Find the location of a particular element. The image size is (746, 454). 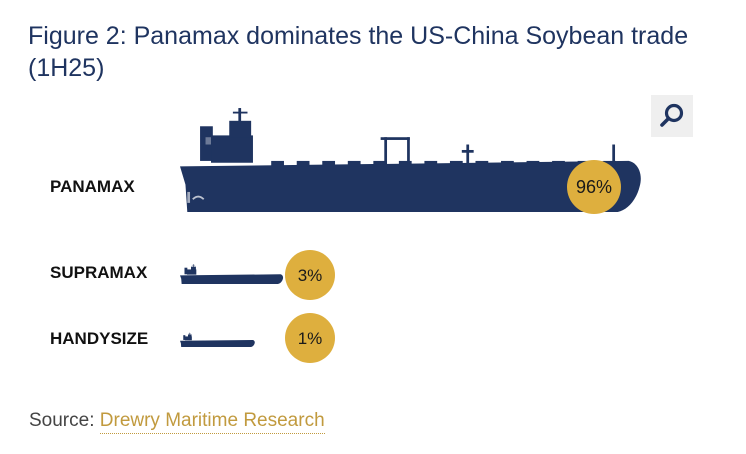

value-label-supramax: 3% is located at coordinates (310, 275).